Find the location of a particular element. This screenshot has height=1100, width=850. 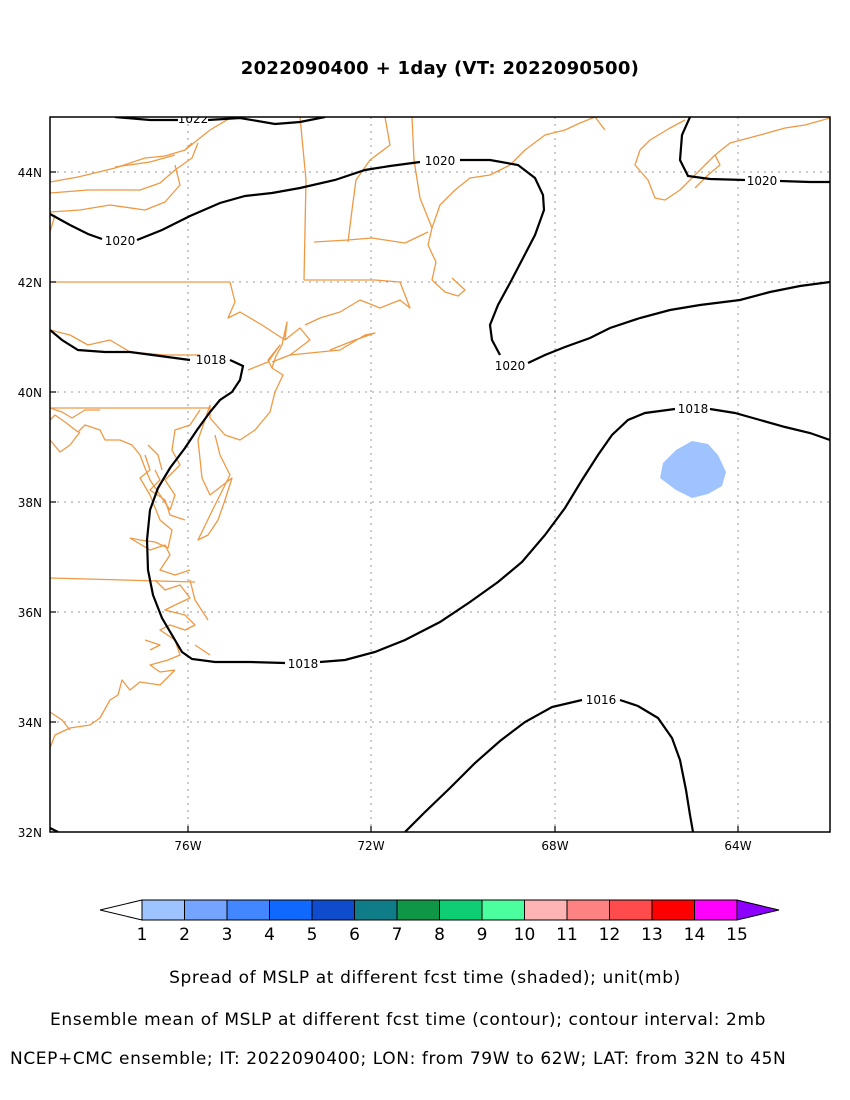

contour-1020-nw-line is located at coordinates (76, 227).